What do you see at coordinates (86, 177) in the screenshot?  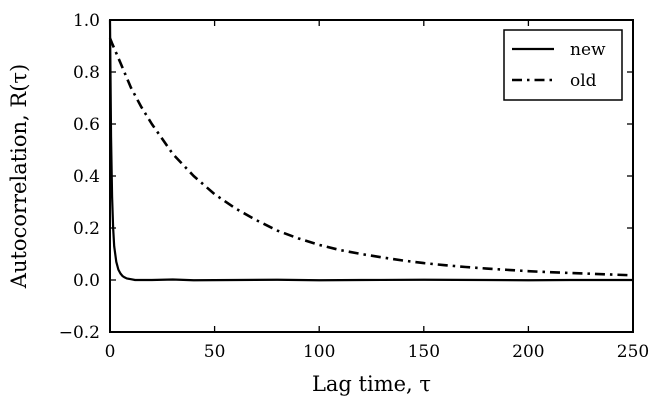 I see `y-tick-label: 0.4` at bounding box center [86, 177].